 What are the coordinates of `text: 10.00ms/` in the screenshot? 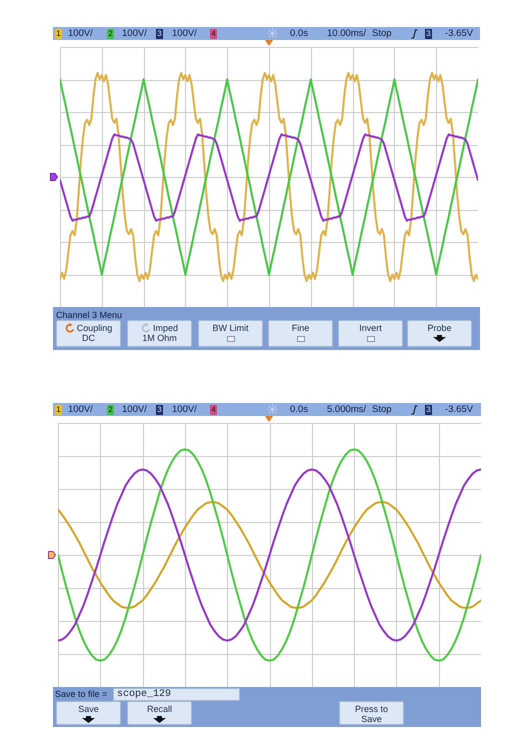 It's located at (346, 33).